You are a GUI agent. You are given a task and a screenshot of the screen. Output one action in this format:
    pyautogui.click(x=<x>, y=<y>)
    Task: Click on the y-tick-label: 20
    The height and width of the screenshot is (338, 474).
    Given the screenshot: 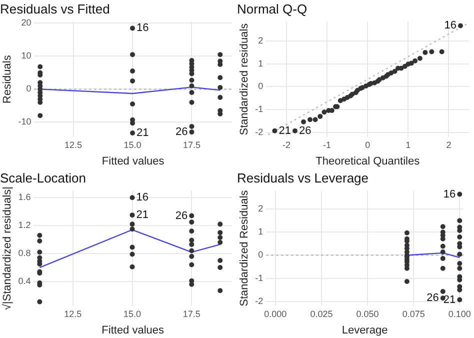 What is the action you would take?
    pyautogui.click(x=26, y=23)
    